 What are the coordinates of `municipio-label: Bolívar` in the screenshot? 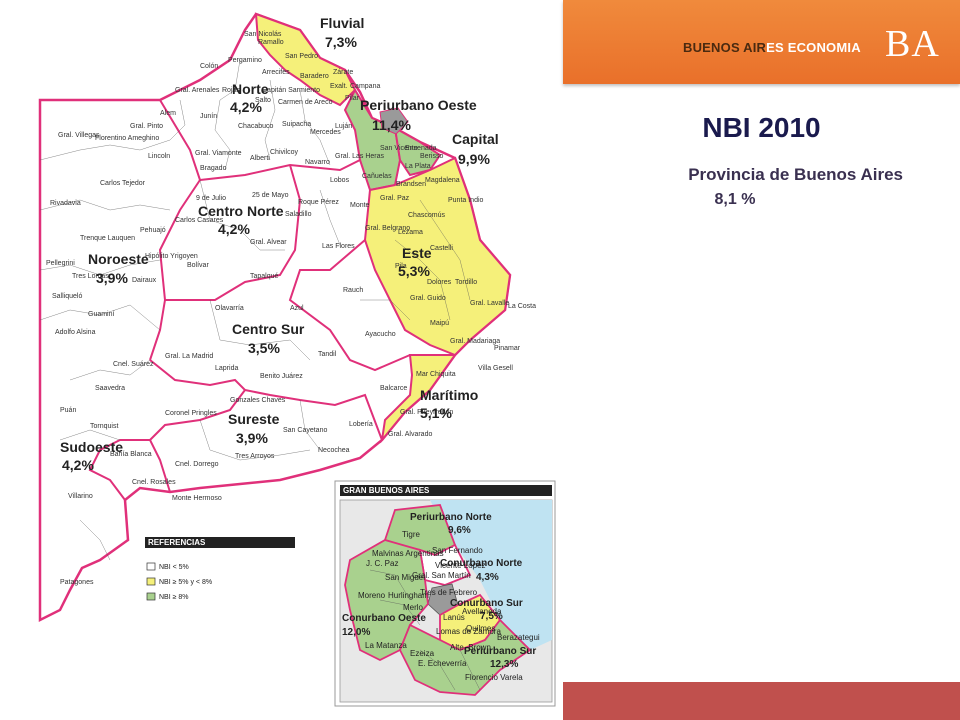 It's located at (198, 265).